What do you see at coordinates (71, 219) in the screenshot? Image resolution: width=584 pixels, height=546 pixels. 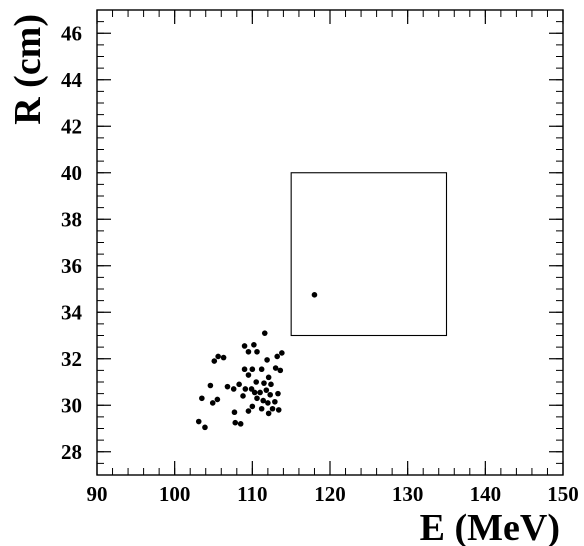 I see `y-tick-label: 38` at bounding box center [71, 219].